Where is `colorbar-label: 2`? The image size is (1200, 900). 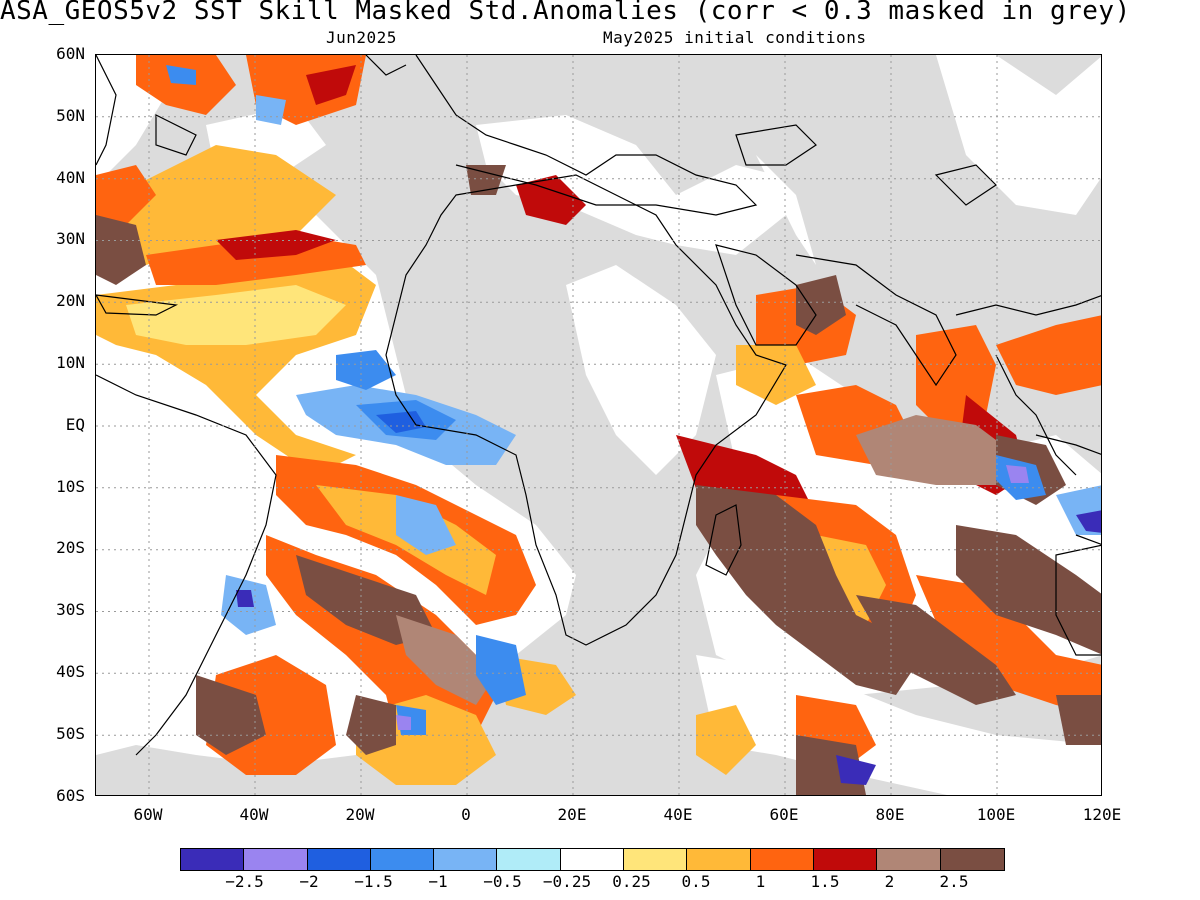
colorbar-label: 2 is located at coordinates (889, 881).